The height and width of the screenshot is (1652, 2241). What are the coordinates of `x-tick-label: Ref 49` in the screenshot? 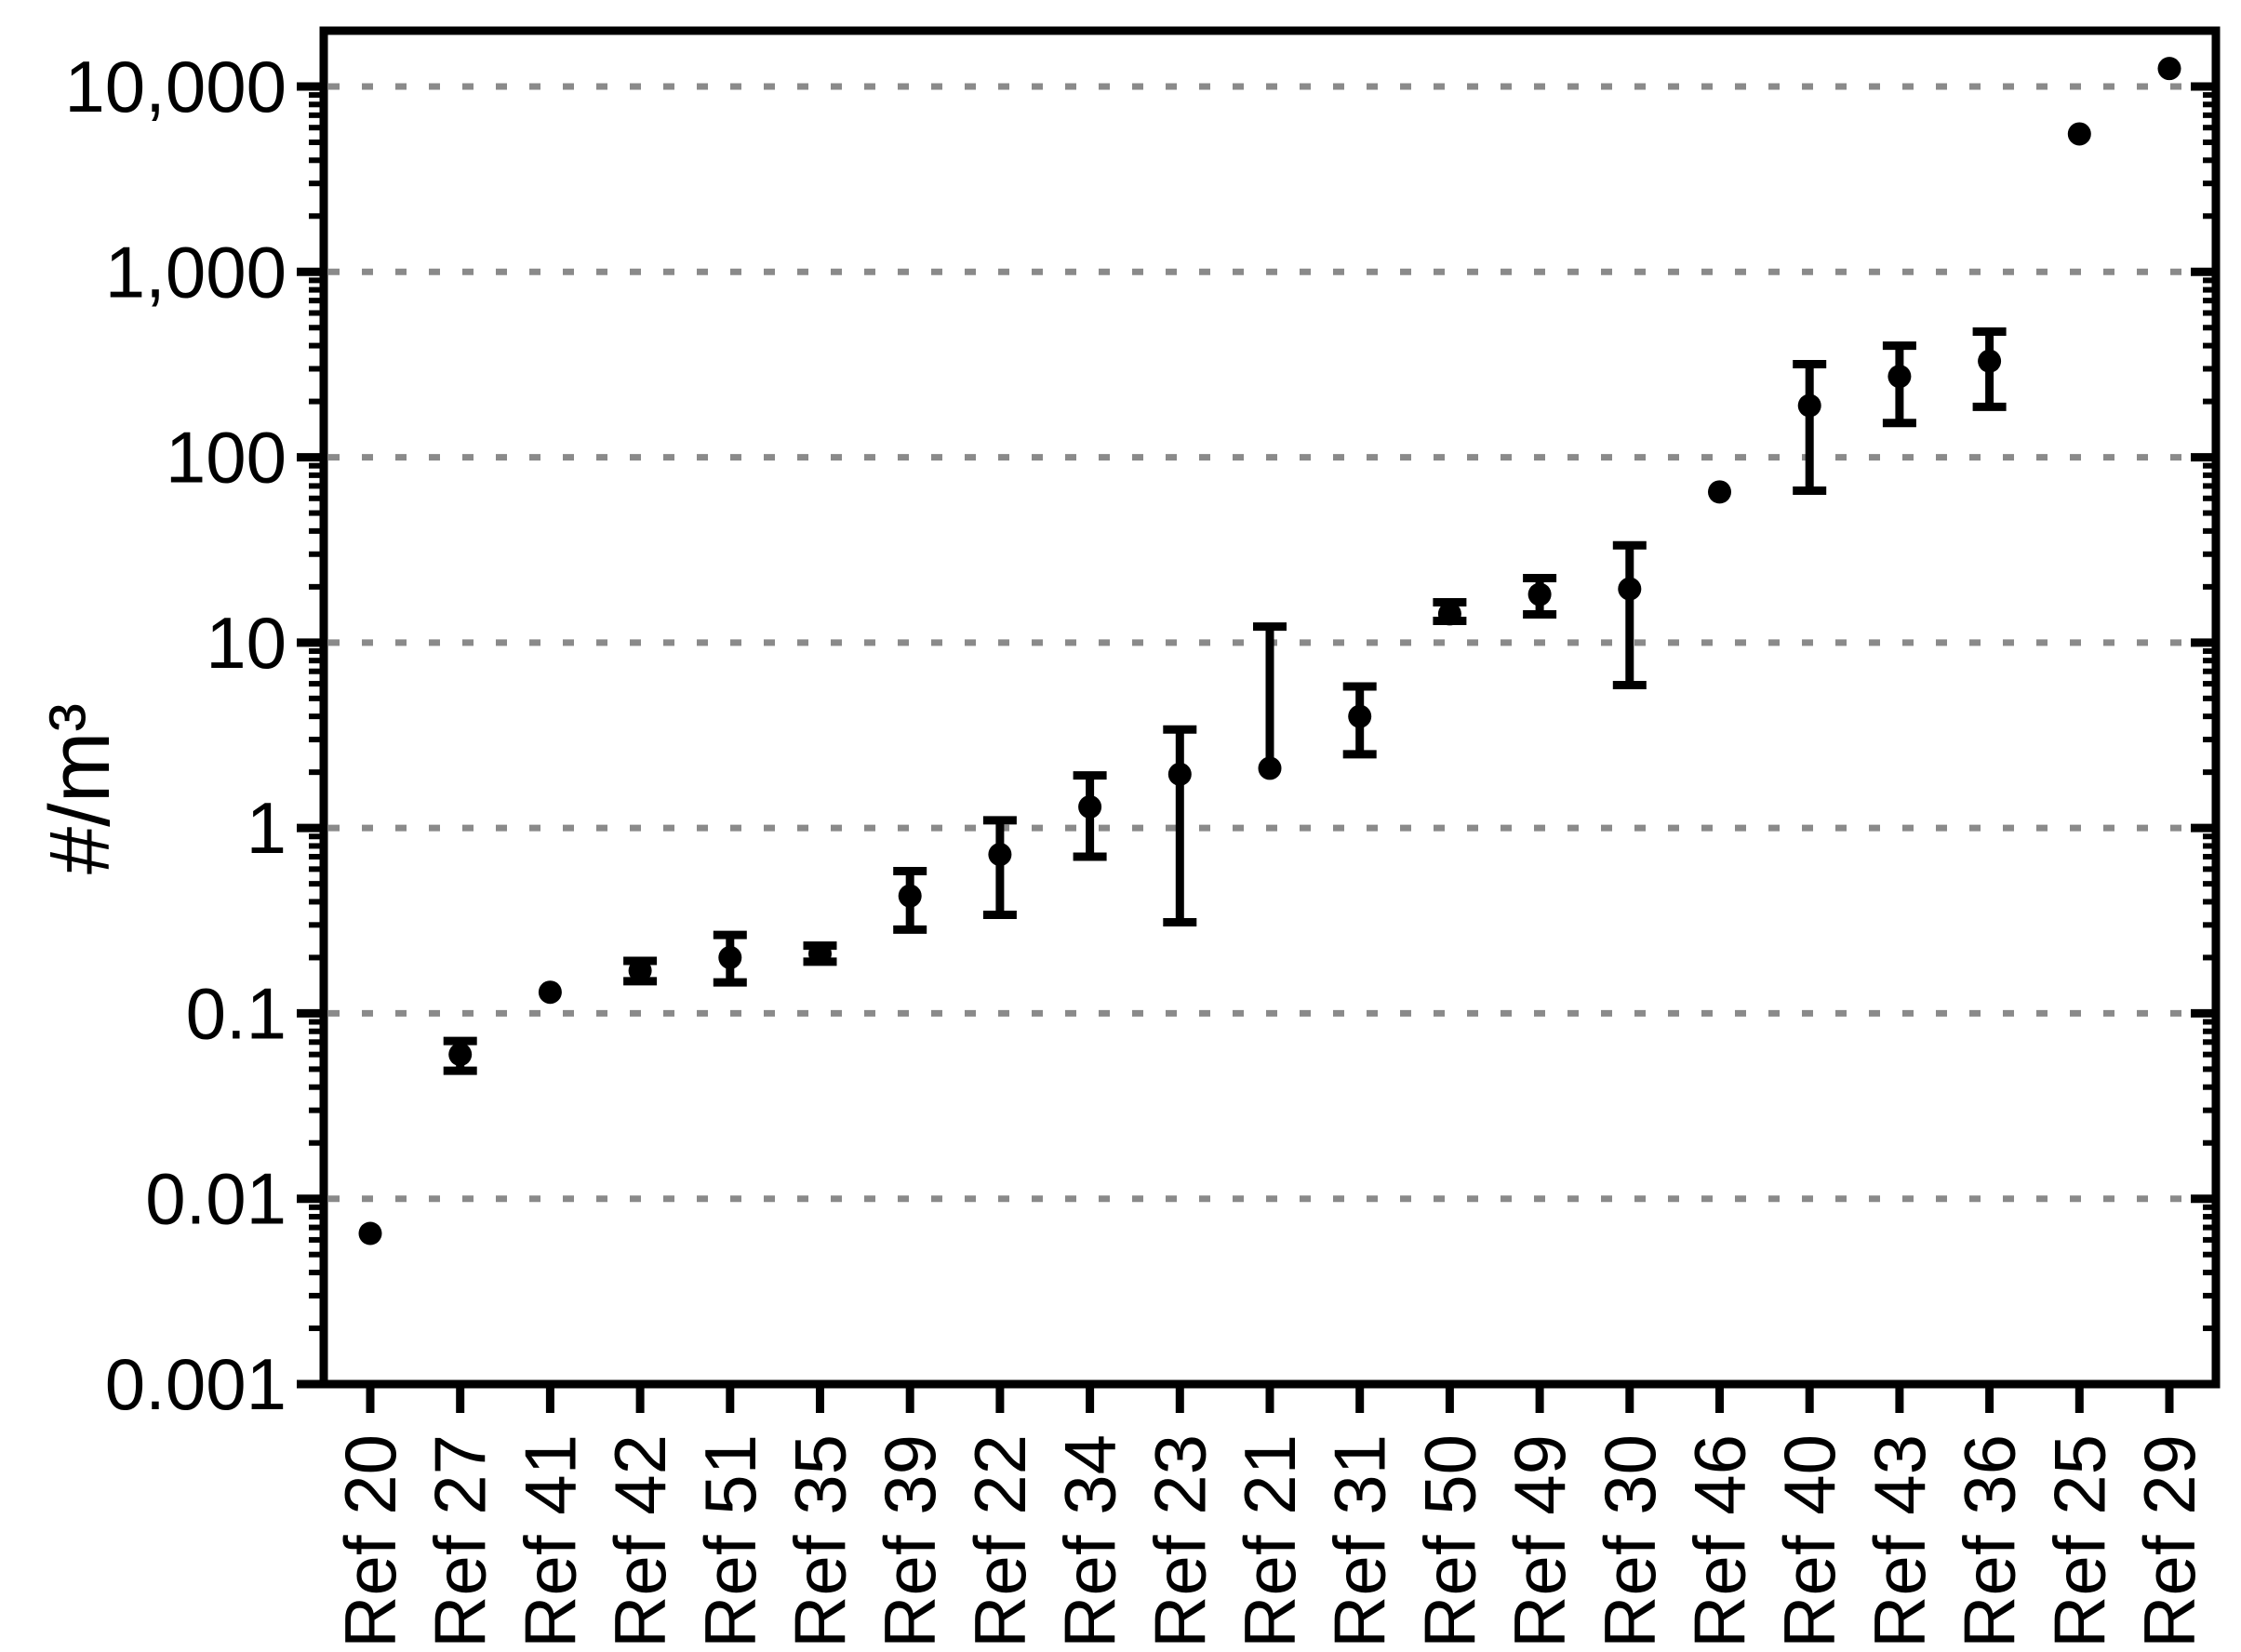 It's located at (1540, 1541).